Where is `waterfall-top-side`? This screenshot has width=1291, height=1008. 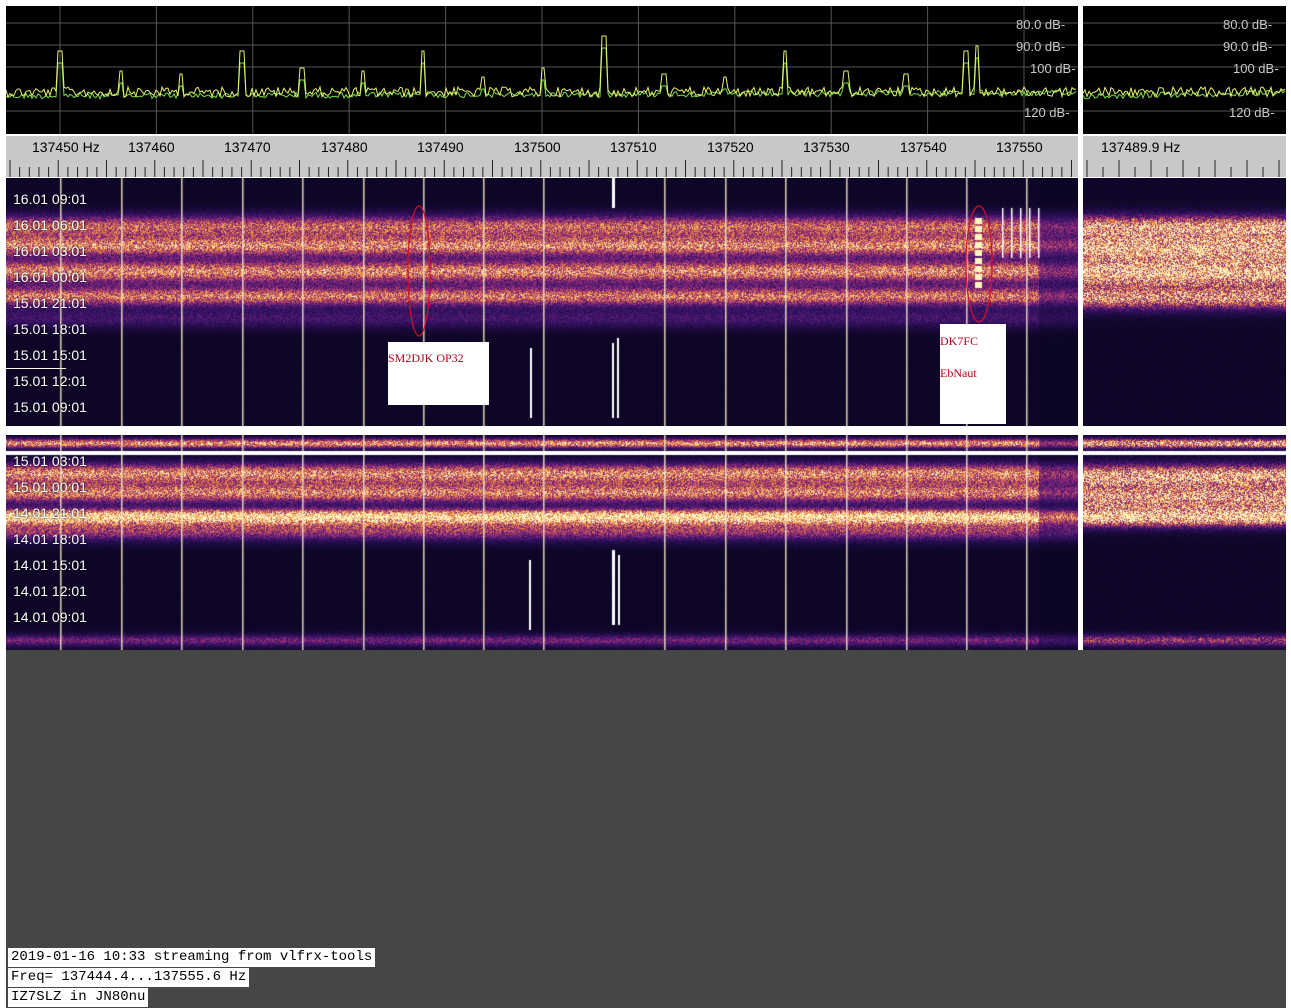 waterfall-top-side is located at coordinates (1184, 302).